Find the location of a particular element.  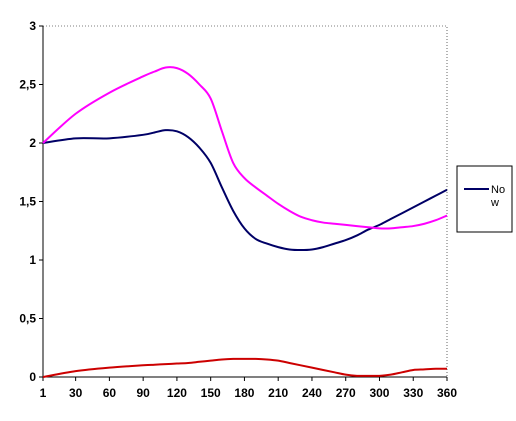

x-tick-label: 60 is located at coordinates (110, 393).